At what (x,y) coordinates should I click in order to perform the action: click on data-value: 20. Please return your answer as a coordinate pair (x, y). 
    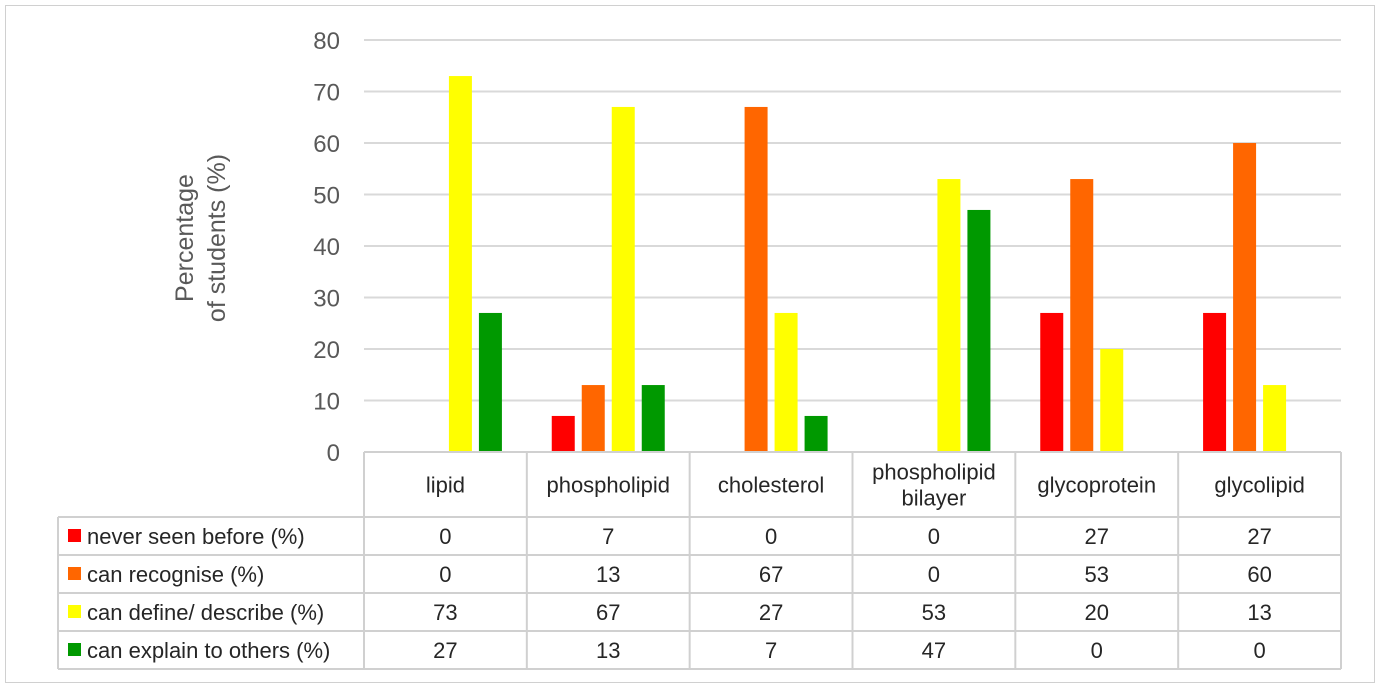
    Looking at the image, I should click on (1097, 612).